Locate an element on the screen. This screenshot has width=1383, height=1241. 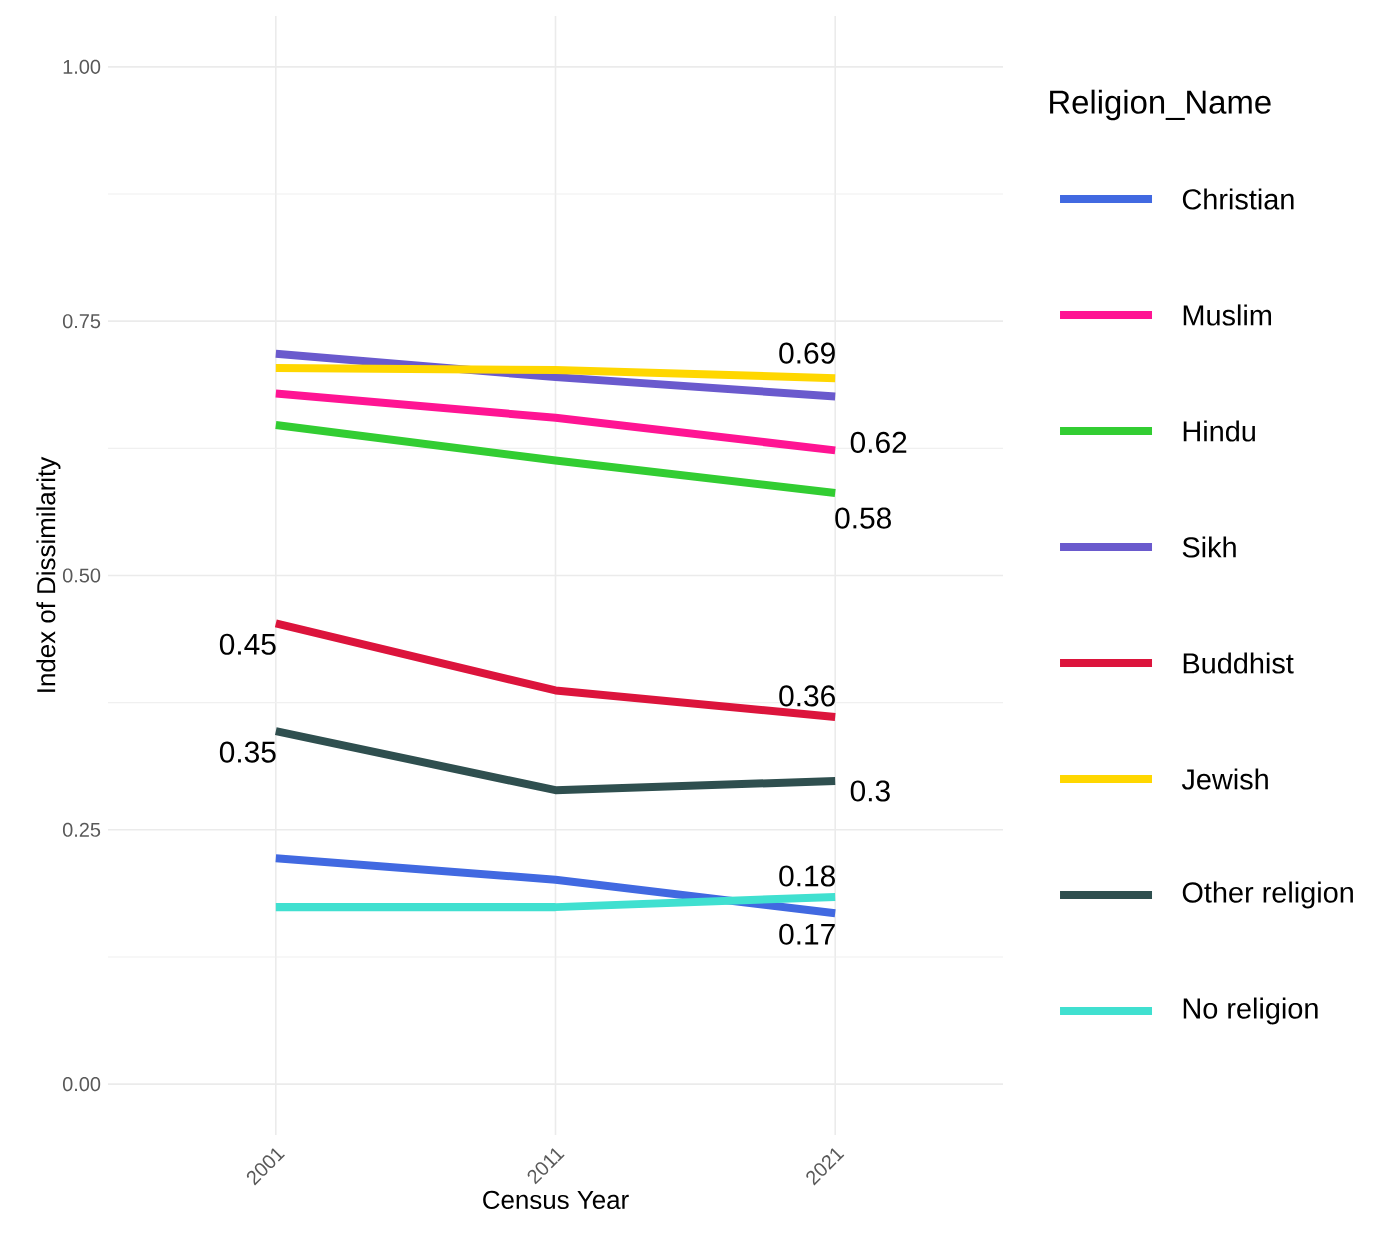
data-label: 0.69 is located at coordinates (807, 353).